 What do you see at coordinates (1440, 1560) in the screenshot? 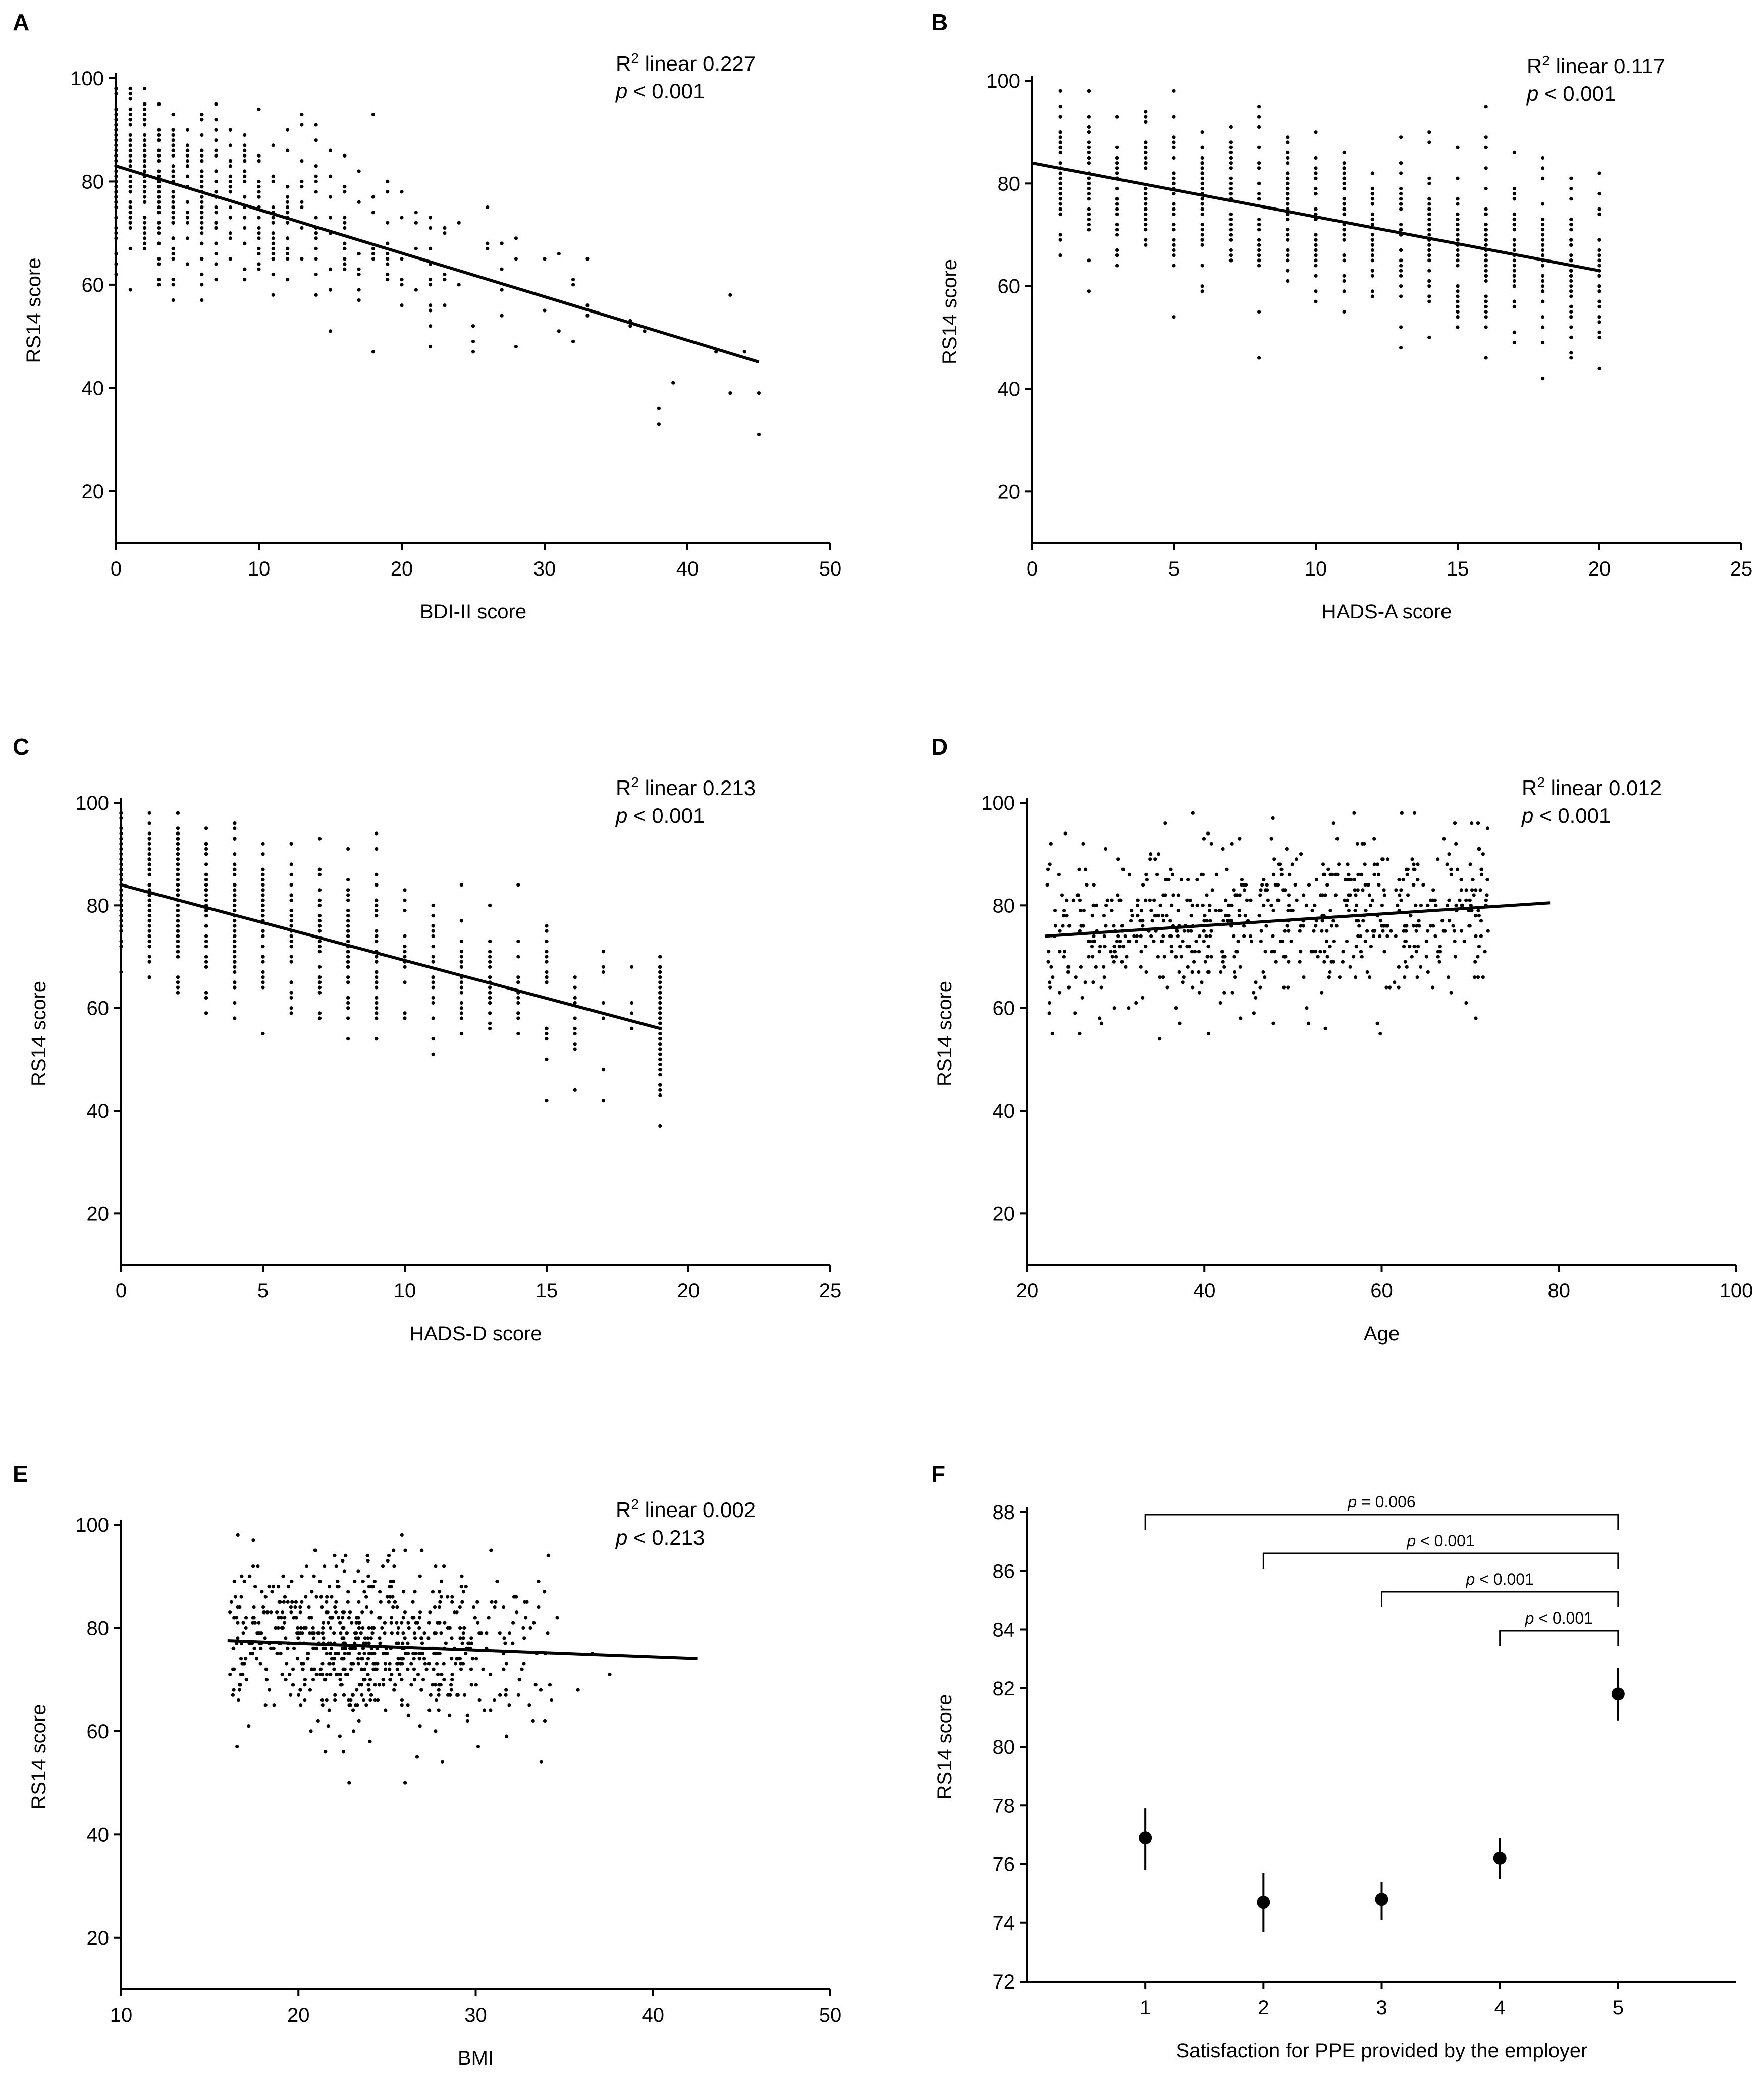
I see `comparison-bracket` at bounding box center [1440, 1560].